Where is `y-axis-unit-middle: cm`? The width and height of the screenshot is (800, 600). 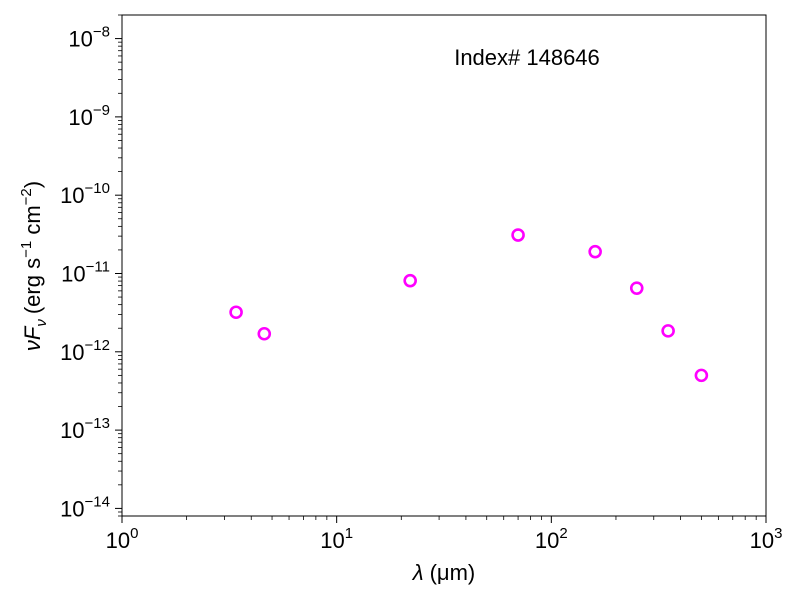
y-axis-unit-middle: cm is located at coordinates (32, 222).